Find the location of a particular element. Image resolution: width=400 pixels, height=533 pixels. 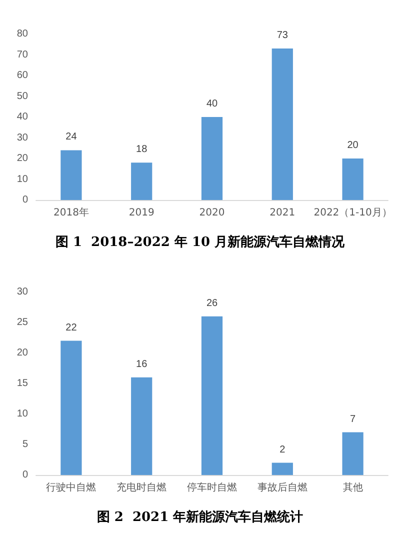

data-label: 73 is located at coordinates (282, 36).